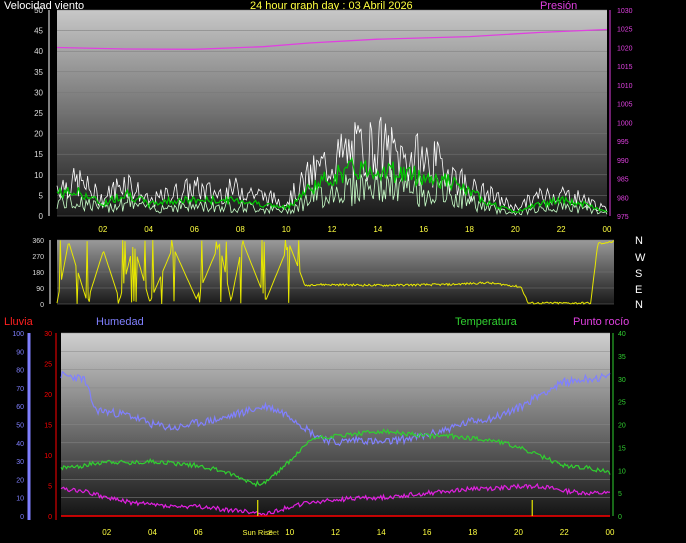  I want to click on sunset-label: Set, so click(274, 532).